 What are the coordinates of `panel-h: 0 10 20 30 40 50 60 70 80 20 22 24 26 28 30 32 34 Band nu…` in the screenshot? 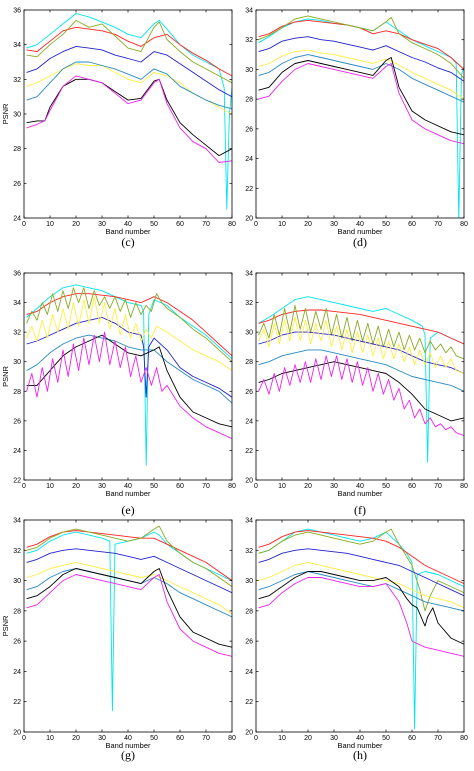 It's located at (356, 640).